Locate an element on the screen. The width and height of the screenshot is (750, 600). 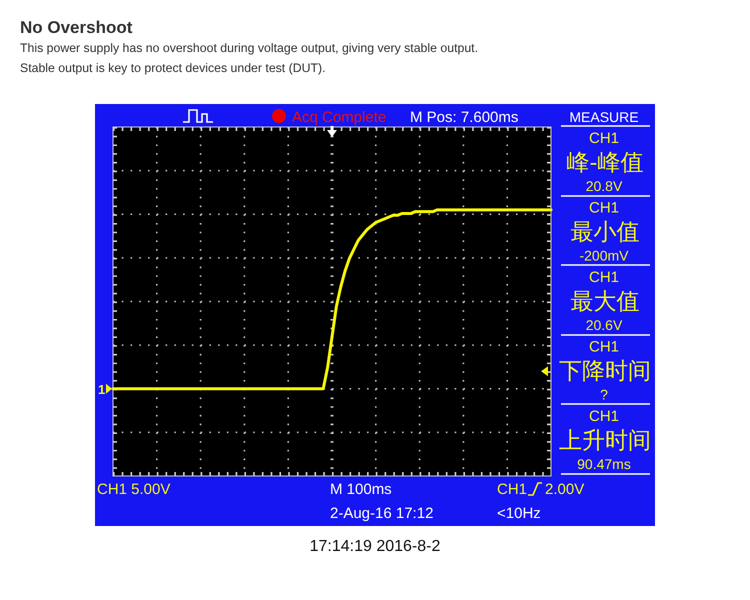
annotation: Acq Complete is located at coordinates (339, 117).